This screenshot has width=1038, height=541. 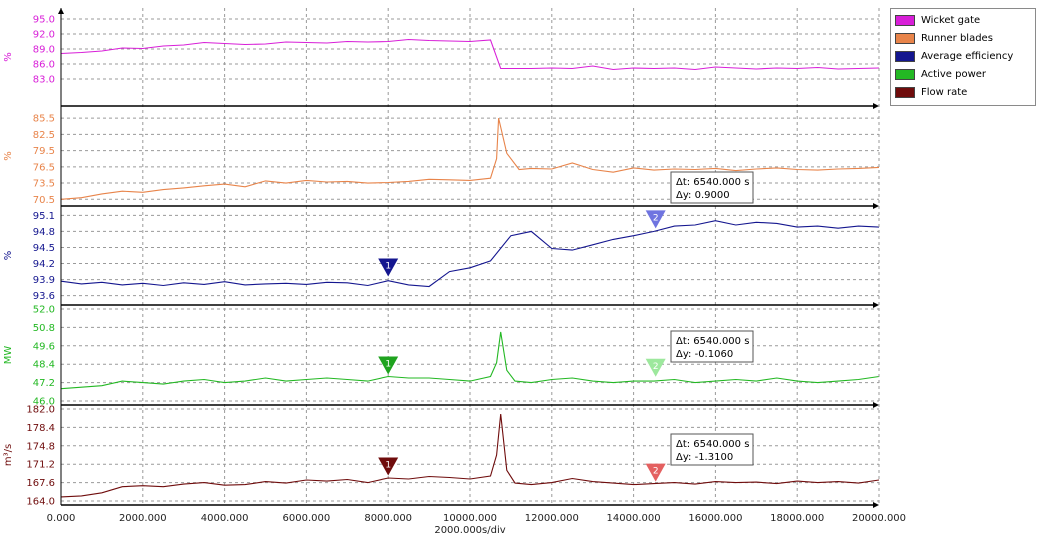 I want to click on x-tick-label: 2000.000, so click(x=143, y=518).